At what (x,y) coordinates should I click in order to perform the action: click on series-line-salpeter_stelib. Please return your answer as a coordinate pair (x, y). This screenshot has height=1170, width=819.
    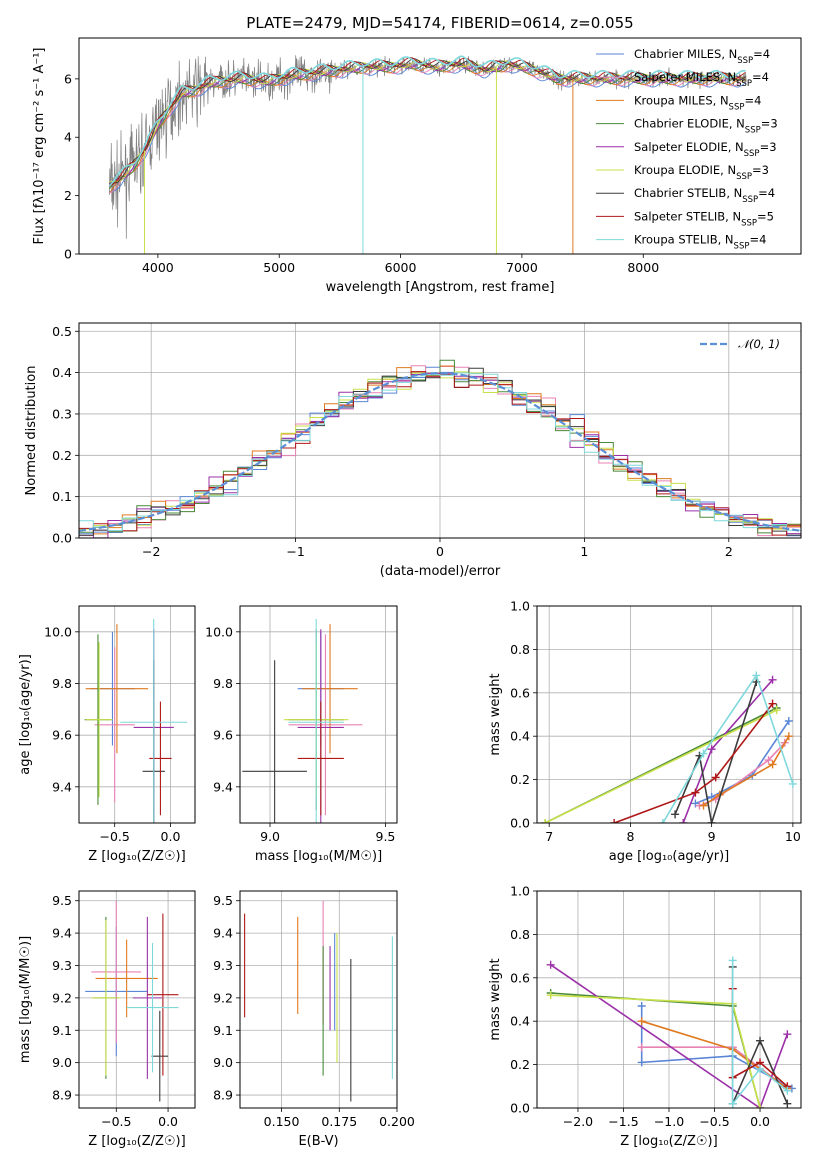
    Looking at the image, I should click on (693, 763).